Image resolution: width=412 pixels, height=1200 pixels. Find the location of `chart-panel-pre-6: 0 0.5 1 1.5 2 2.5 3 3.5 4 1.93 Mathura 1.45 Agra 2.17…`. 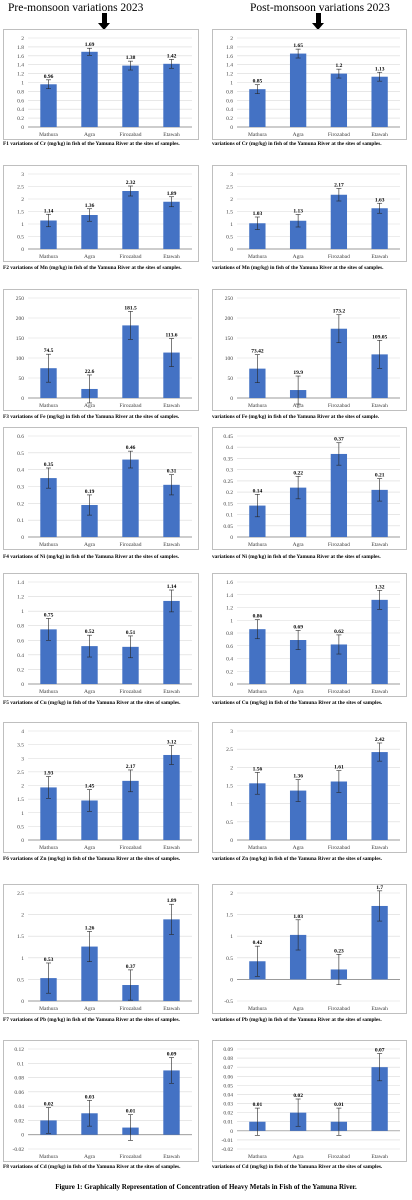

chart-panel-pre-6: 0 0.5 1 1.5 2 2.5 3 3.5 4 1.93 Mathura 1.45 Agra 2.17… is located at coordinates (101, 787).